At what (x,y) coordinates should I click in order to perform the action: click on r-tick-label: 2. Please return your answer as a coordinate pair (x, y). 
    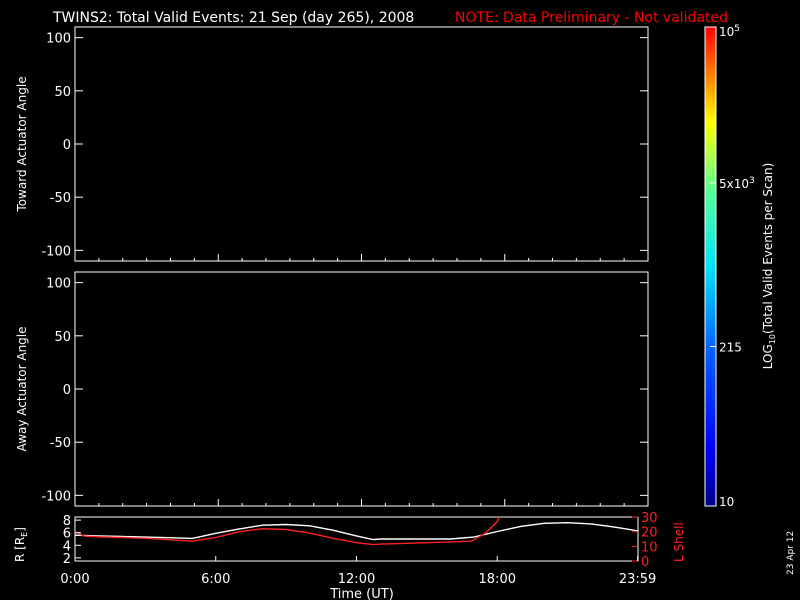
    Looking at the image, I should click on (67, 559).